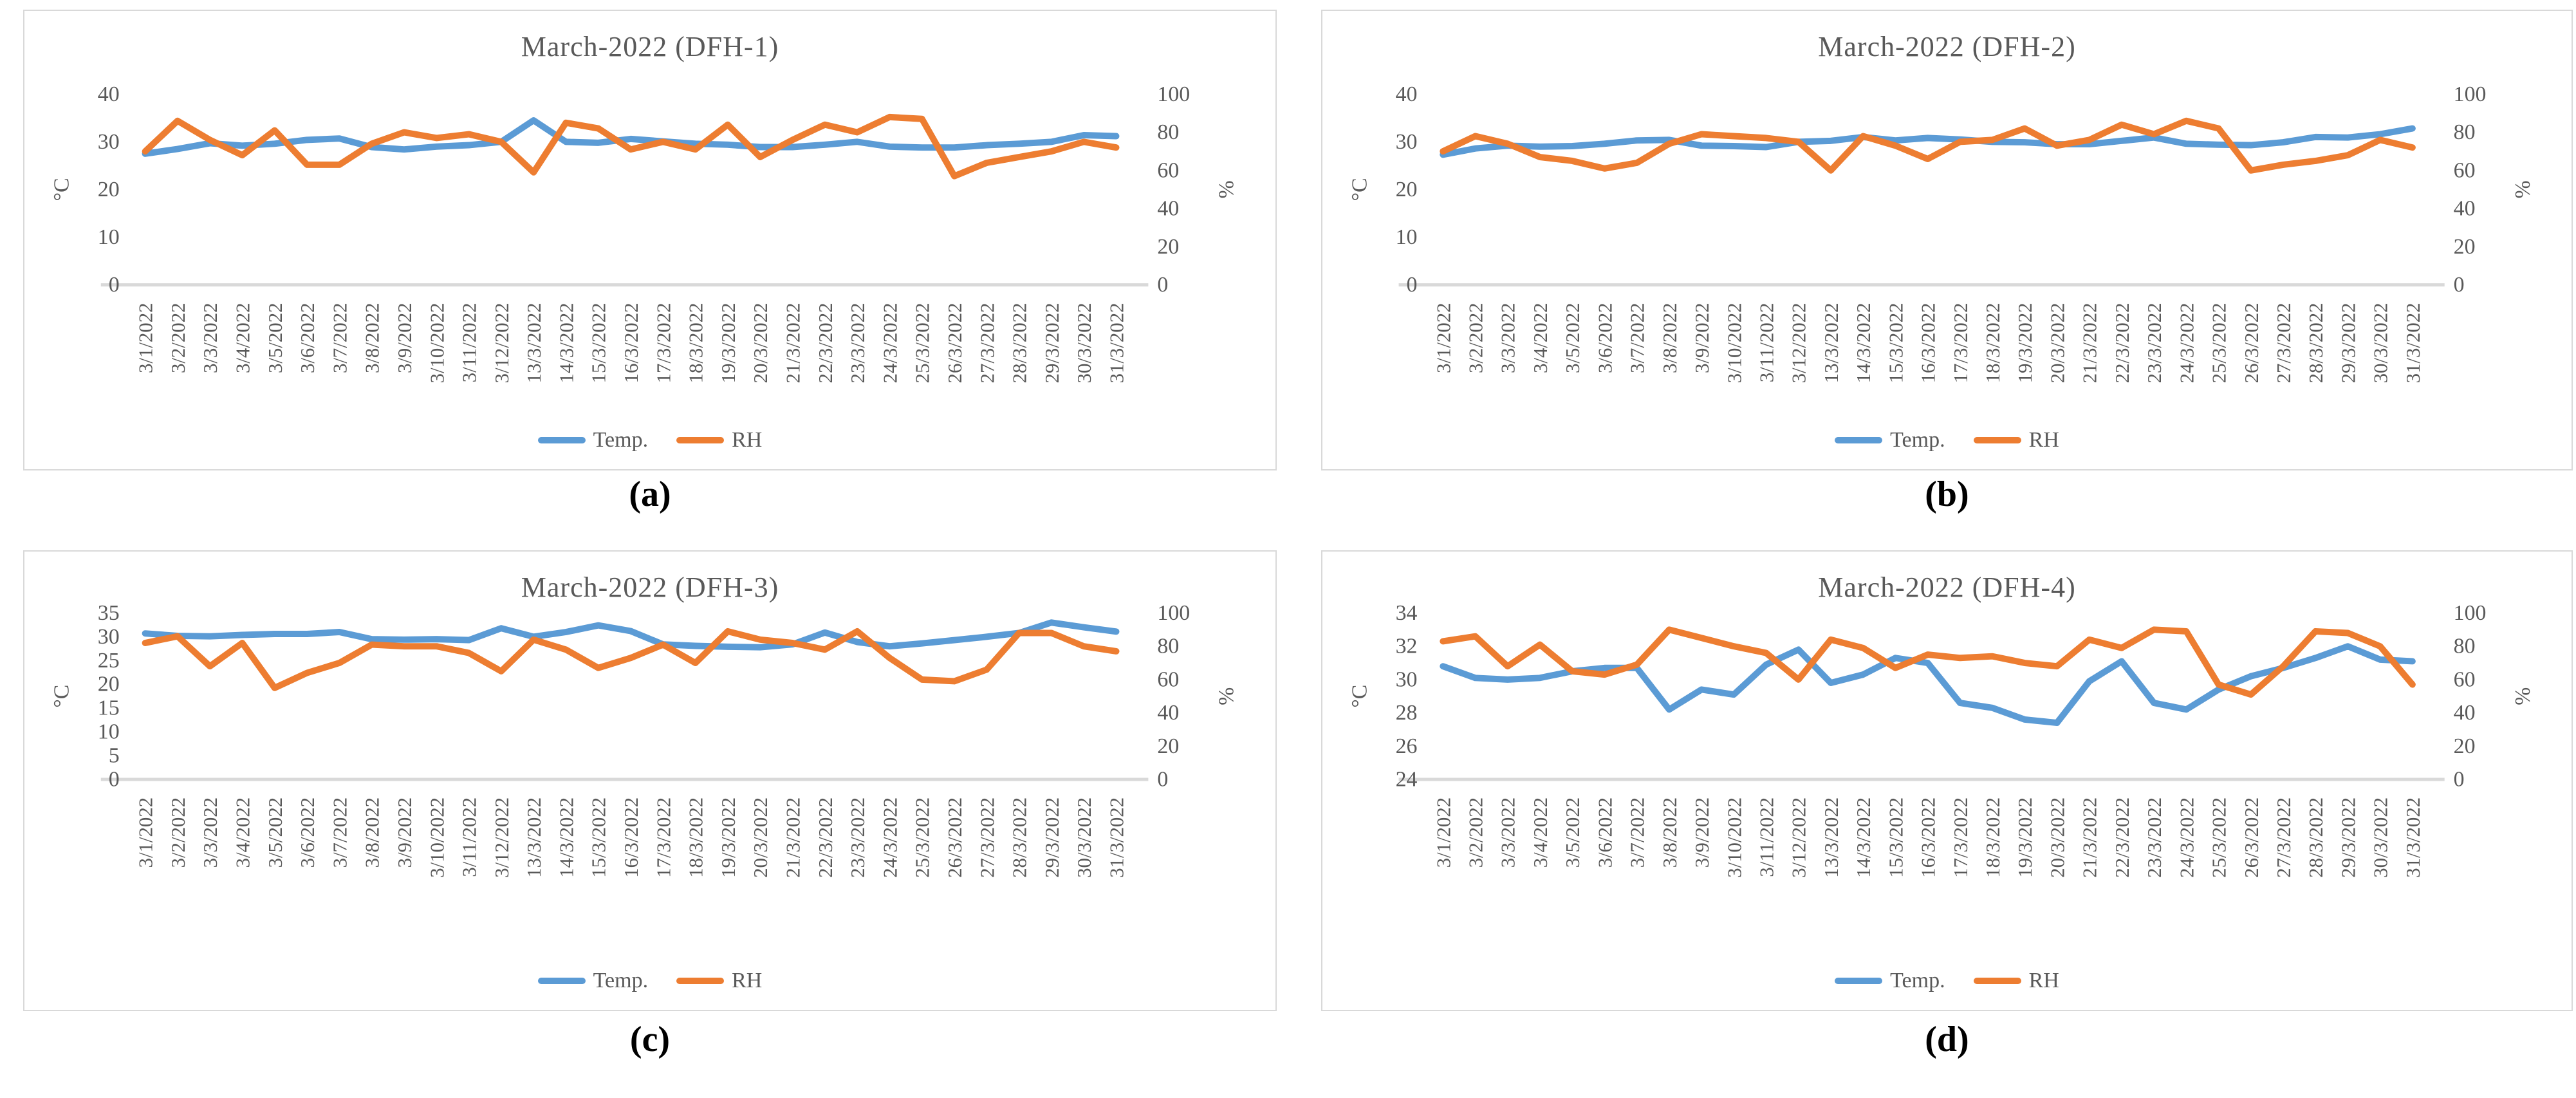 The image size is (2576, 1098). What do you see at coordinates (2316, 837) in the screenshot?
I see `x-axis-date-label: 28/3/2022` at bounding box center [2316, 837].